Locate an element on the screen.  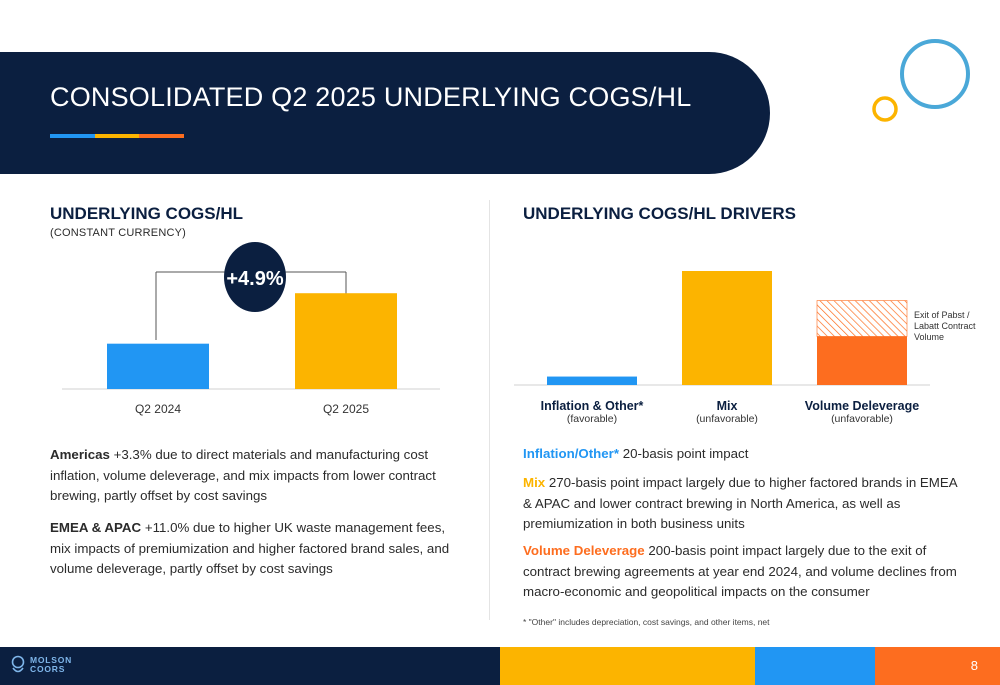
exit-note-line-3: Volume is located at coordinates (929, 337).